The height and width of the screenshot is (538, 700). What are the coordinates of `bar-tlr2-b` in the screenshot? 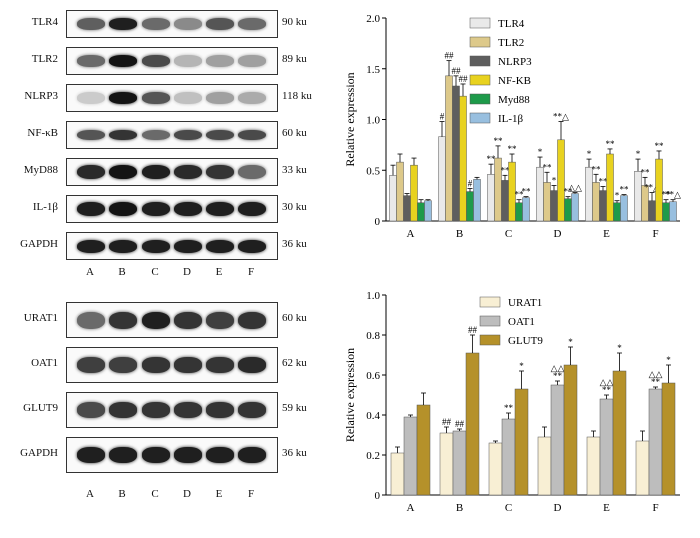 It's located at (449, 148).